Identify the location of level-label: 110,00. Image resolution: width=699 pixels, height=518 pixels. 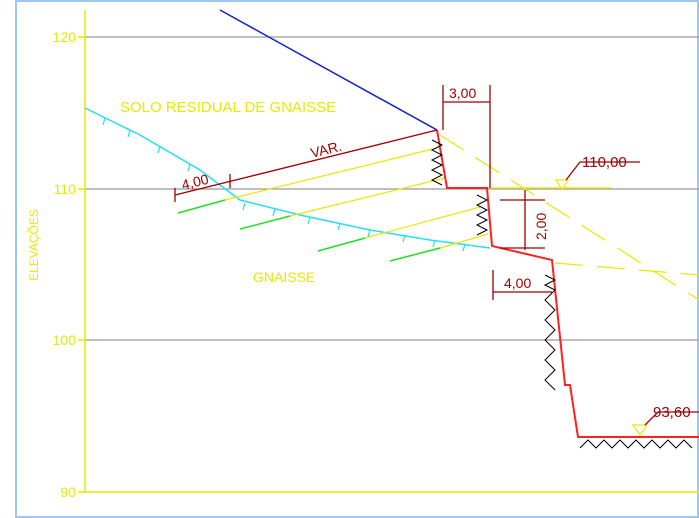
(604, 162).